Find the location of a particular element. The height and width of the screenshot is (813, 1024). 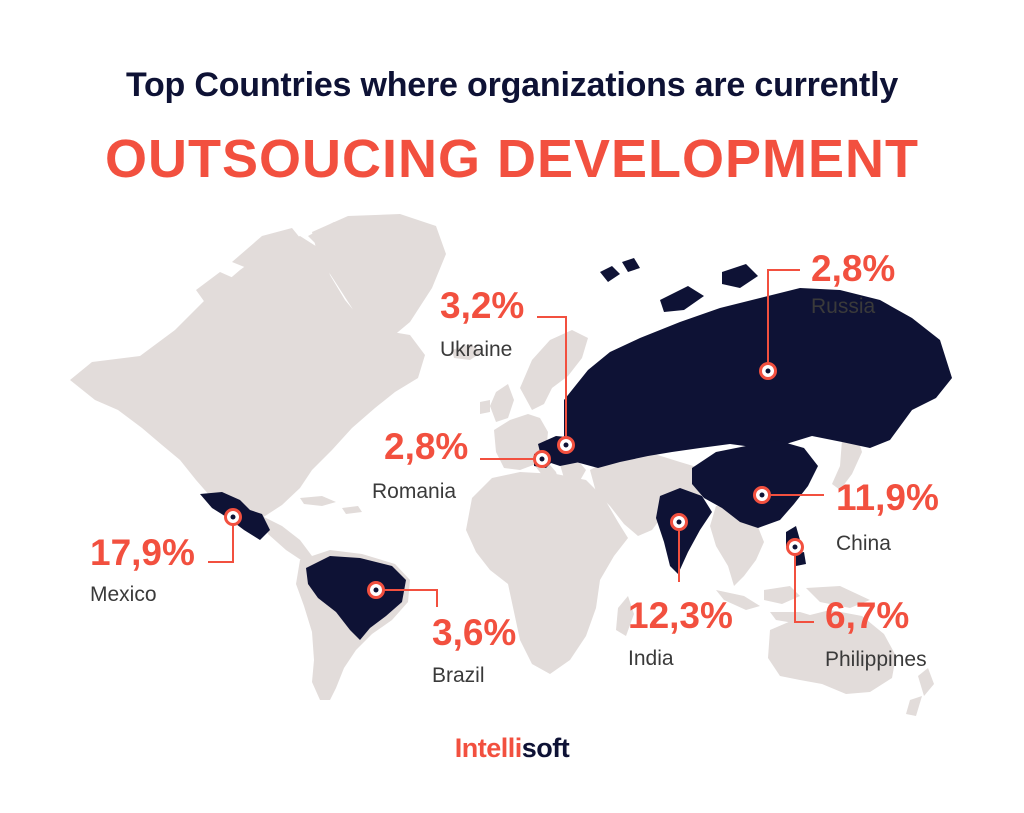

land-africa is located at coordinates (547, 573).